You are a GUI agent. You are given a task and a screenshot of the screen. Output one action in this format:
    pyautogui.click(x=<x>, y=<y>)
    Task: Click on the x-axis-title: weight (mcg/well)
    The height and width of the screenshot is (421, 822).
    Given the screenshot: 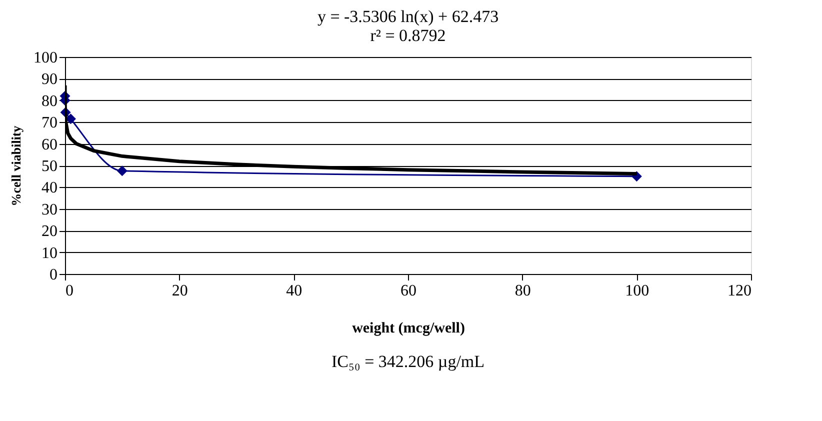 What is the action you would take?
    pyautogui.click(x=408, y=328)
    